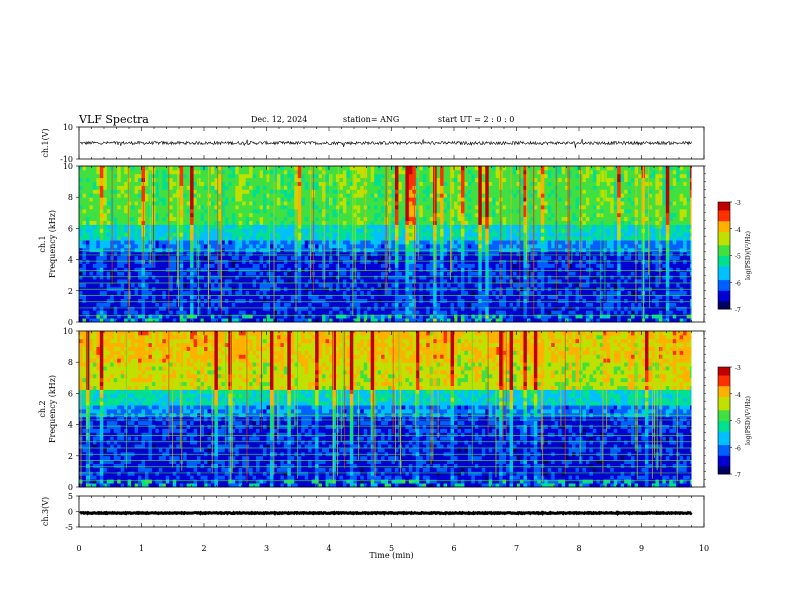 The width and height of the screenshot is (792, 612). I want to click on waveform-trace, so click(385, 143).